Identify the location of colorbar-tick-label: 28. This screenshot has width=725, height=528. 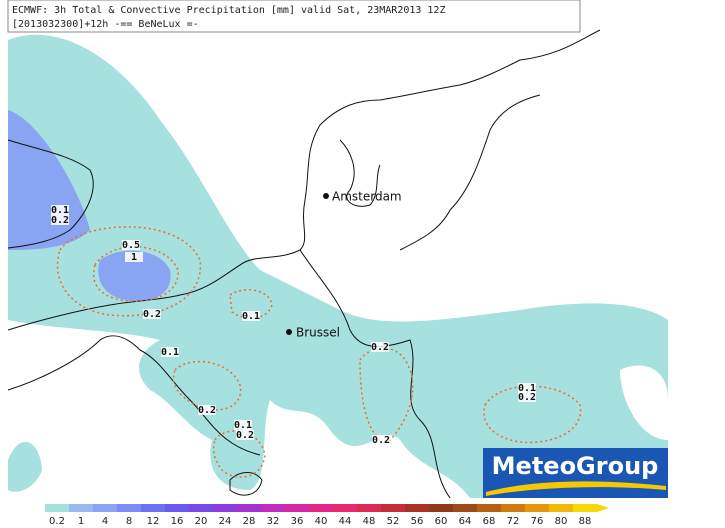
(249, 521).